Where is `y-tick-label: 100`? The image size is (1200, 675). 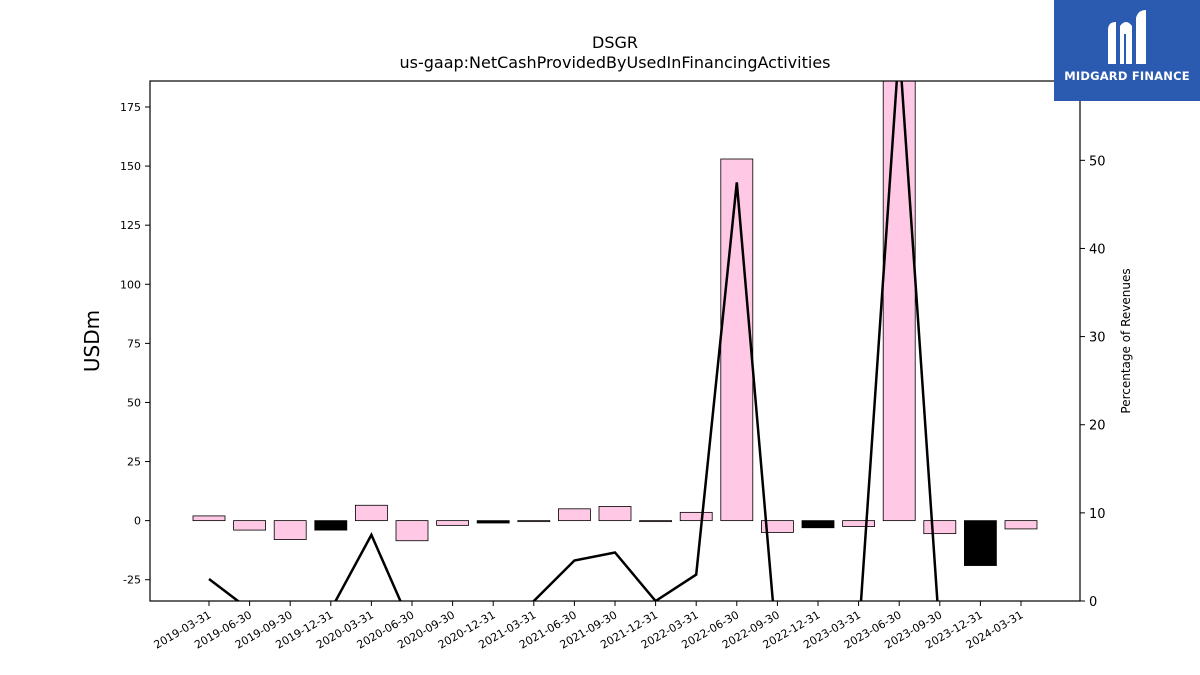
y-tick-label: 100 is located at coordinates (130, 284).